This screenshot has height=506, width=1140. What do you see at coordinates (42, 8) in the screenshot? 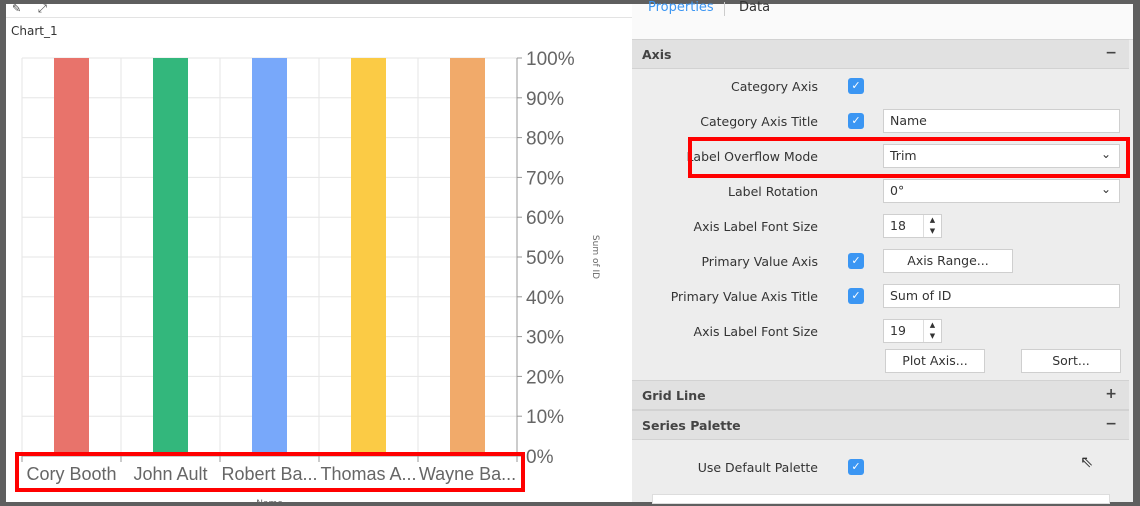
I see `expand-icon: ⤢` at bounding box center [42, 8].